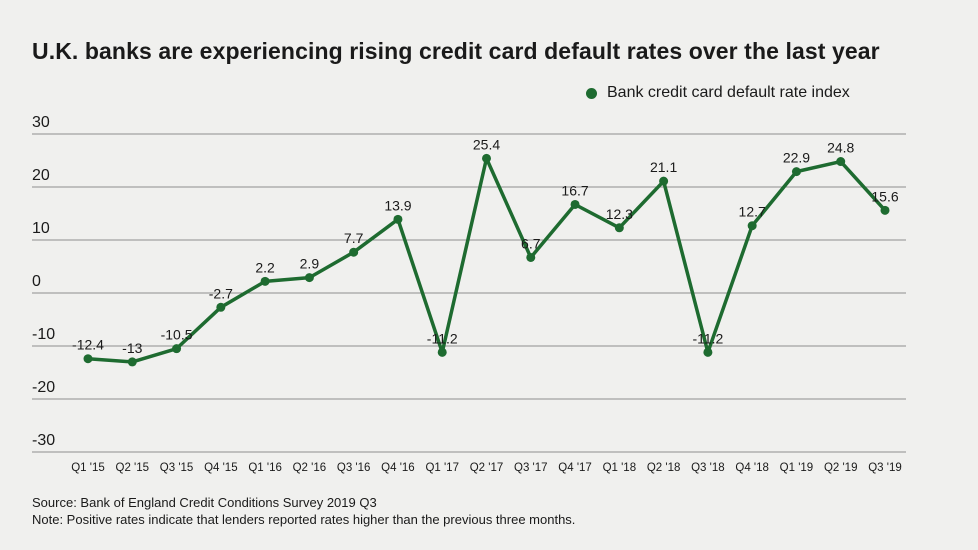  What do you see at coordinates (43, 387) in the screenshot?
I see `y-tick-label: -20` at bounding box center [43, 387].